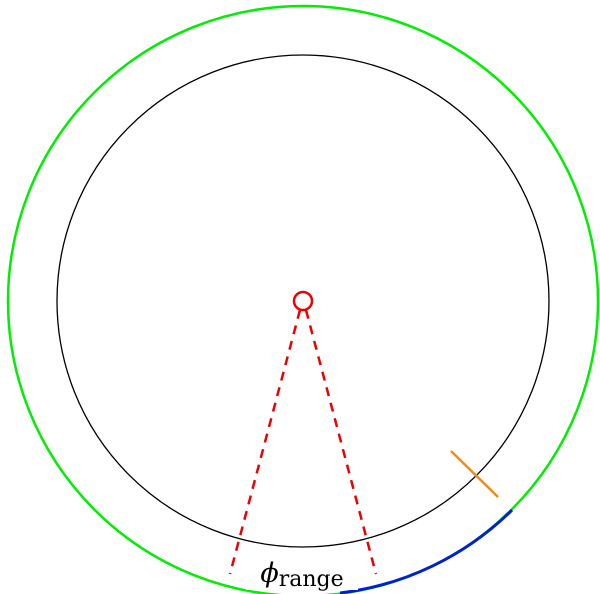 The height and width of the screenshot is (594, 600). What do you see at coordinates (311, 579) in the screenshot?
I see `label-subscript: range` at bounding box center [311, 579].